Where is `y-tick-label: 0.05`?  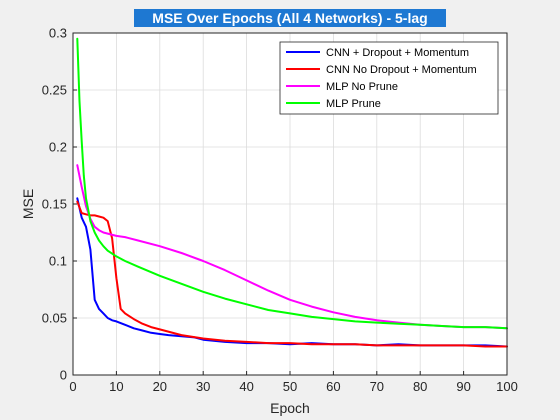 y-tick-label: 0.05 is located at coordinates (54, 318).